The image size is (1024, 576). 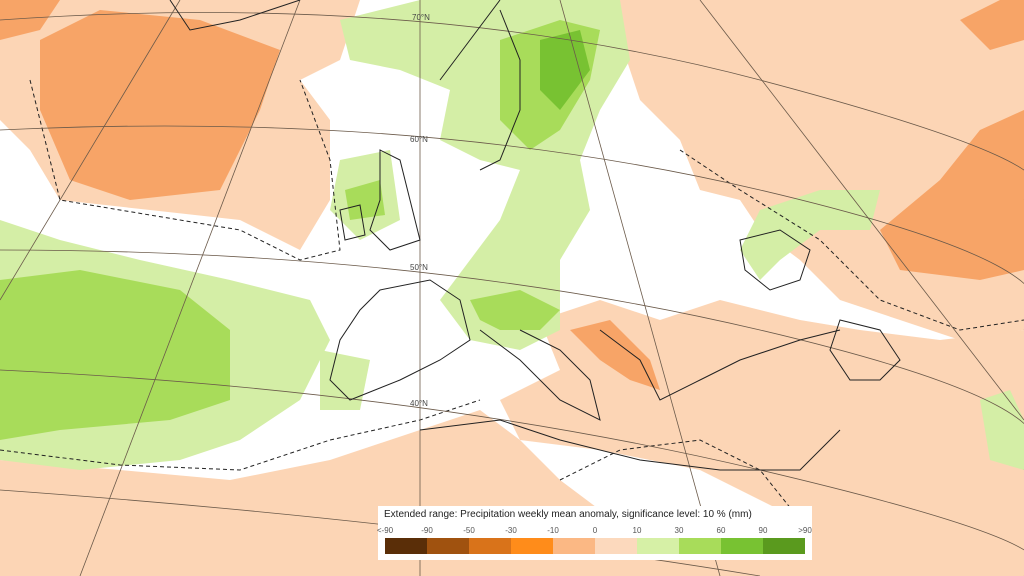 I want to click on legend-label: -10, so click(x=553, y=530).